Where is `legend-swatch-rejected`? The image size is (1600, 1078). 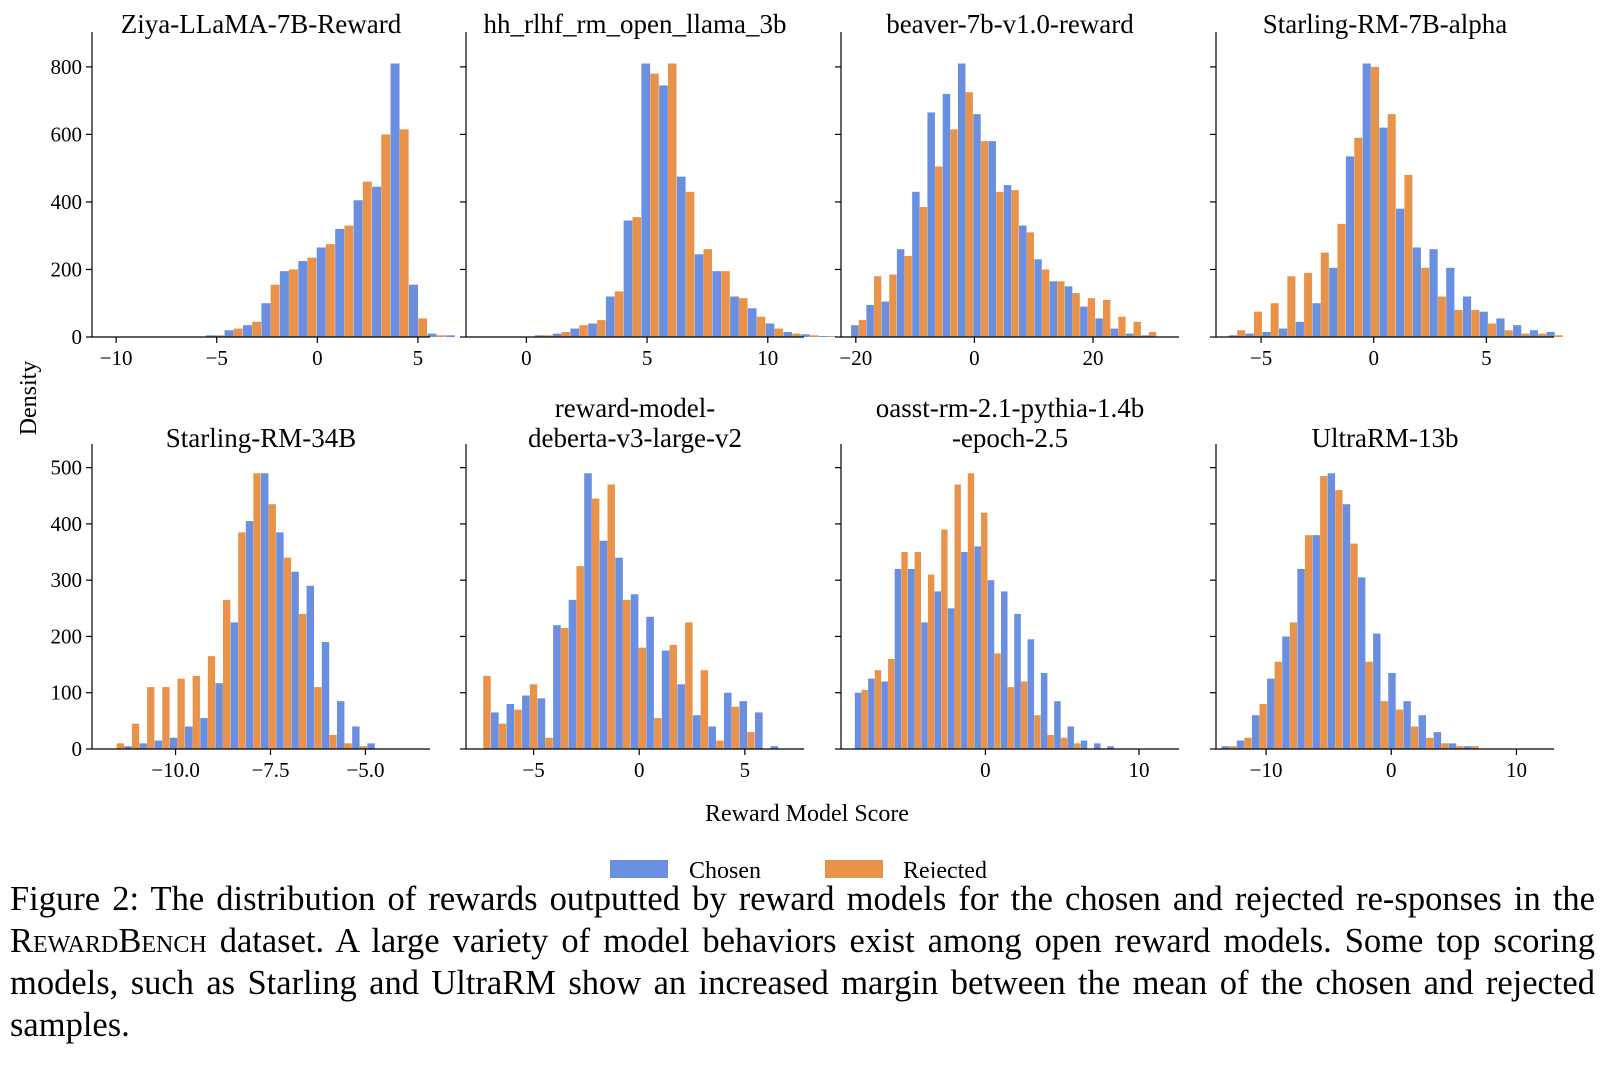 legend-swatch-rejected is located at coordinates (854, 869).